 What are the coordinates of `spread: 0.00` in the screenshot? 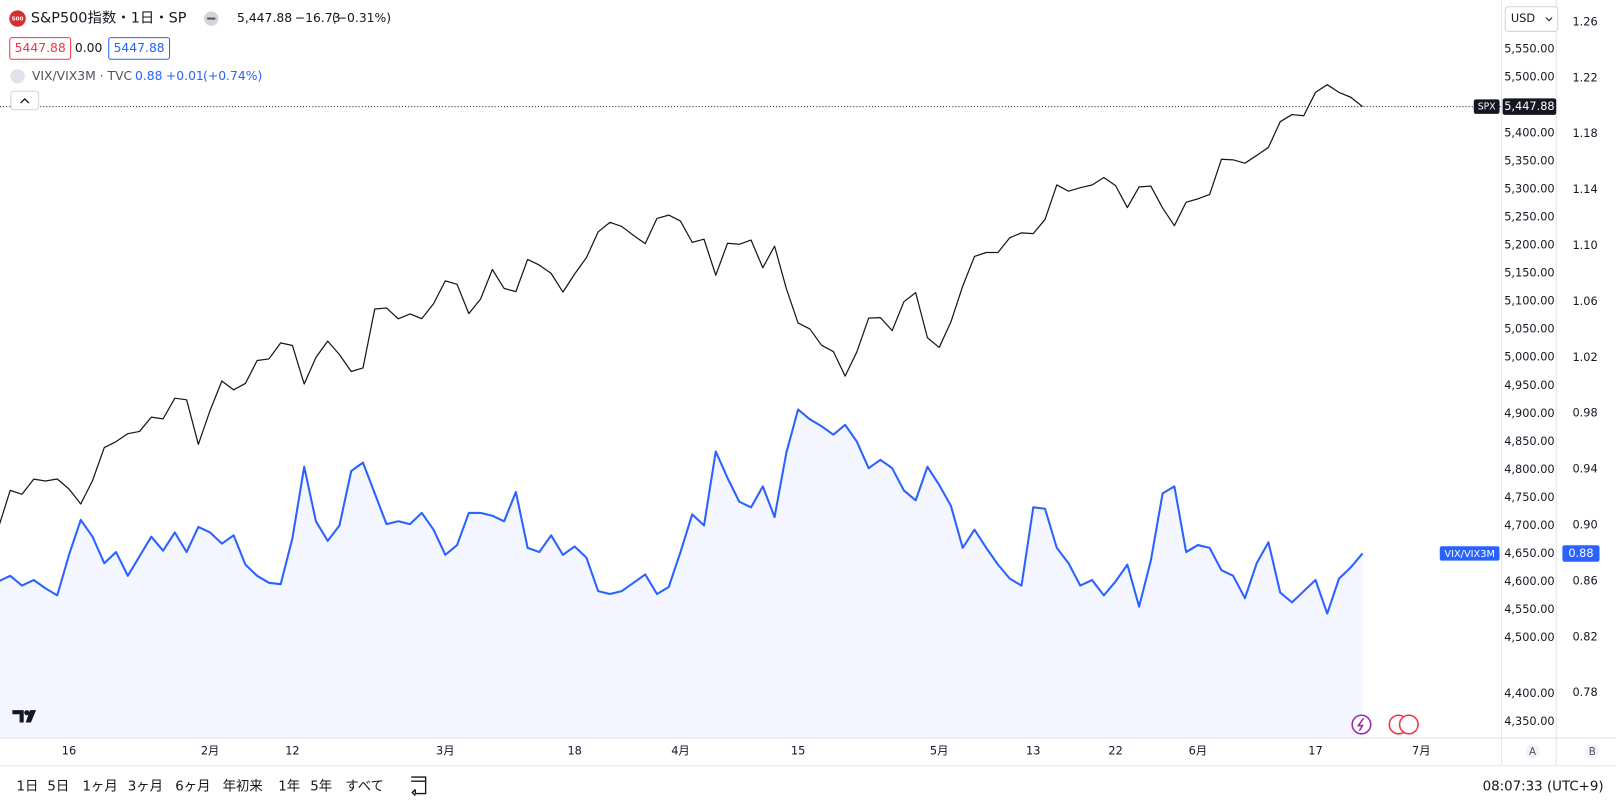 It's located at (89, 48).